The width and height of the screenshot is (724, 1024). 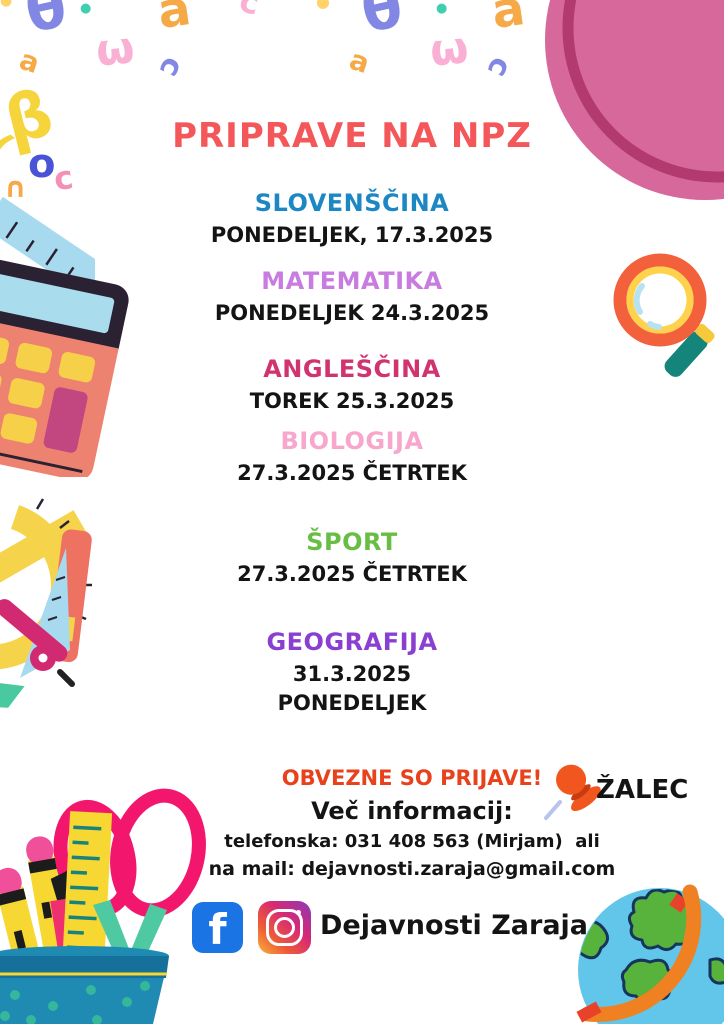 What do you see at coordinates (64, 368) in the screenshot?
I see `calculator-icon` at bounding box center [64, 368].